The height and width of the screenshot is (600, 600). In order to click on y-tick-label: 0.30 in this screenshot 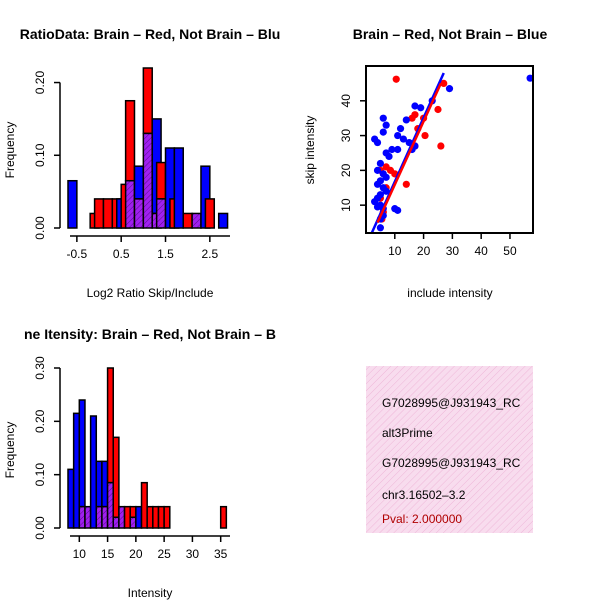, I will do `click(40, 368)`.